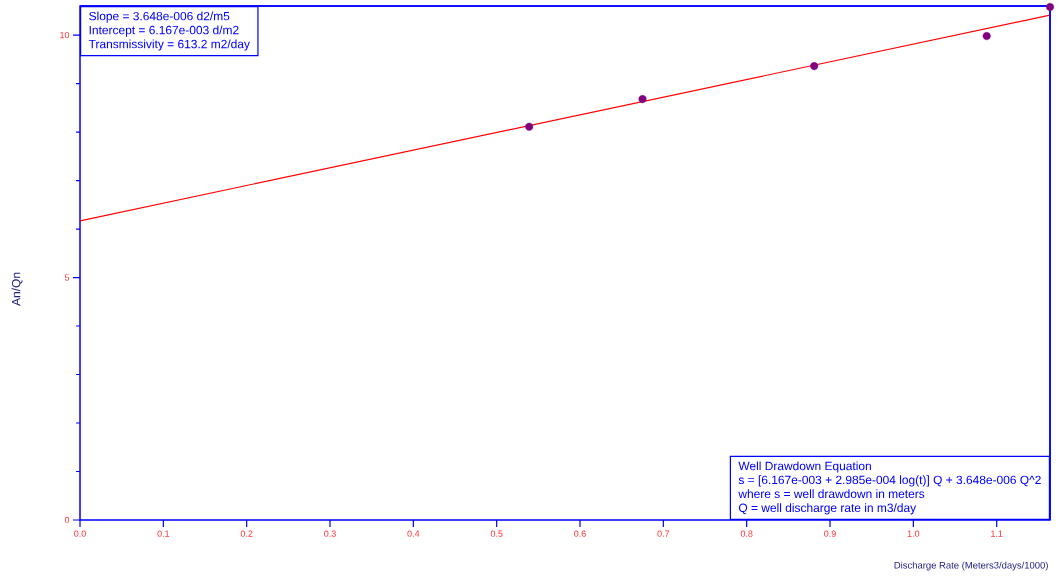  What do you see at coordinates (65, 35) in the screenshot?
I see `y-tick-label: 10` at bounding box center [65, 35].